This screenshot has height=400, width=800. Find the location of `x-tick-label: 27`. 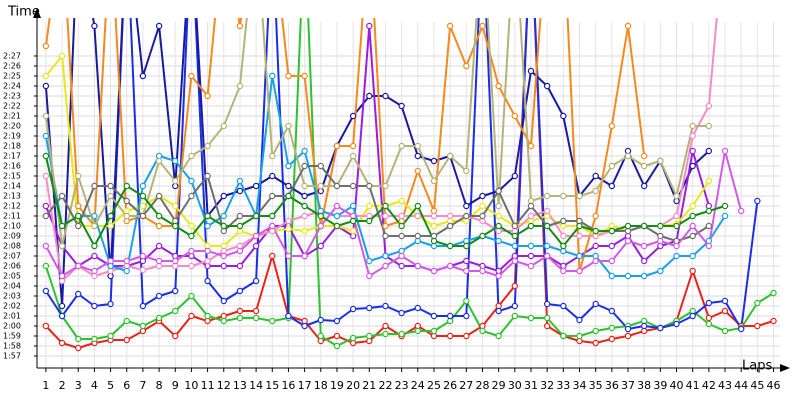

x-tick-label: 27 is located at coordinates (466, 385).